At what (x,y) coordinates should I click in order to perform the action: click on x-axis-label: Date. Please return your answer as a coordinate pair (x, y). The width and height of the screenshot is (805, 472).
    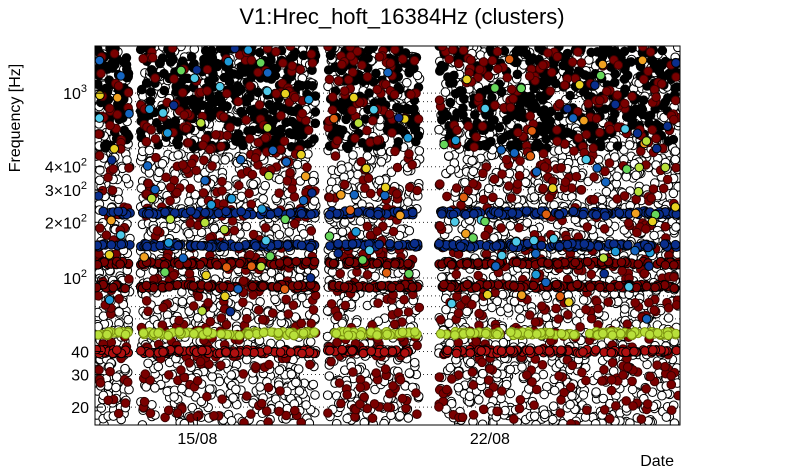
    Looking at the image, I should click on (657, 461).